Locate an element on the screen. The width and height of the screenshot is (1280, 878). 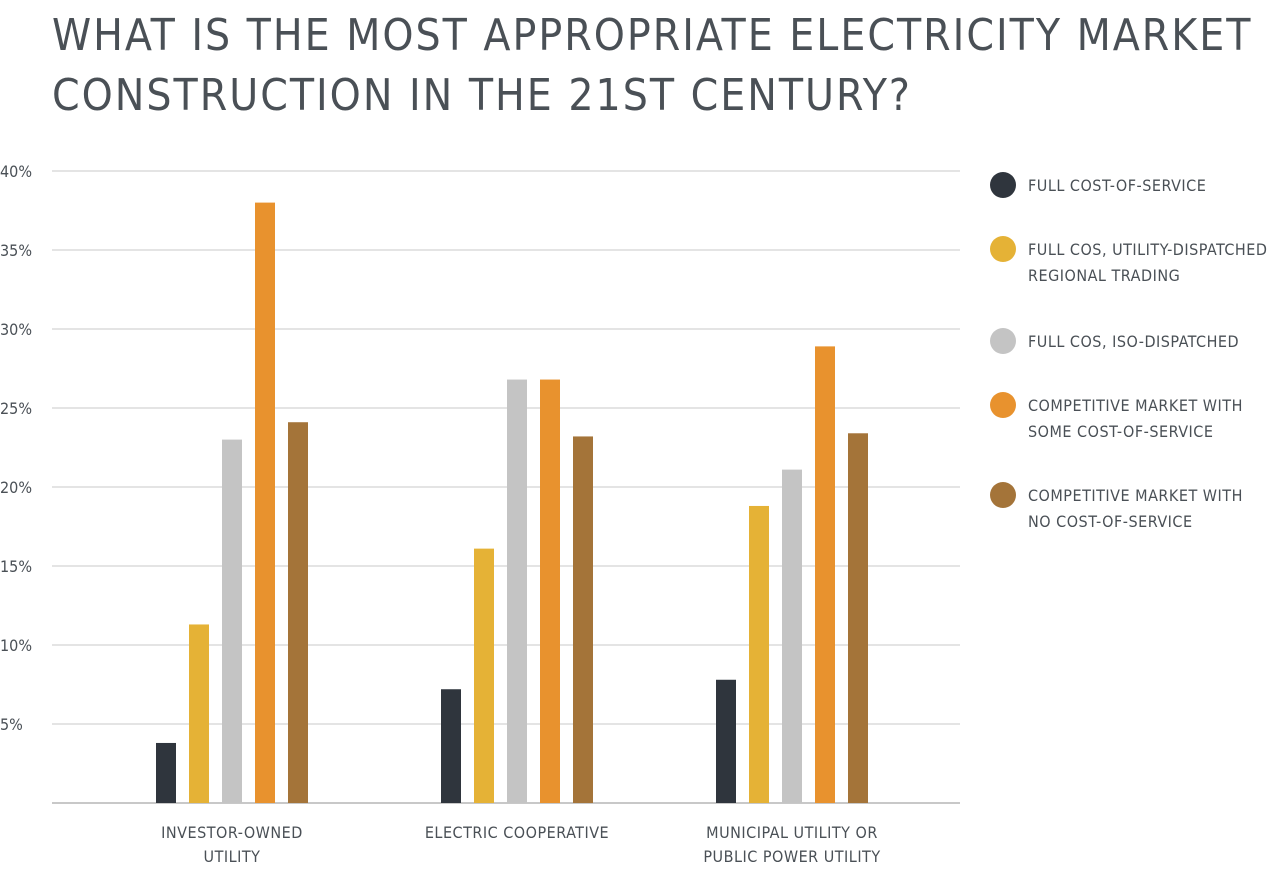
y-tick-label: 15% is located at coordinates (16, 566).